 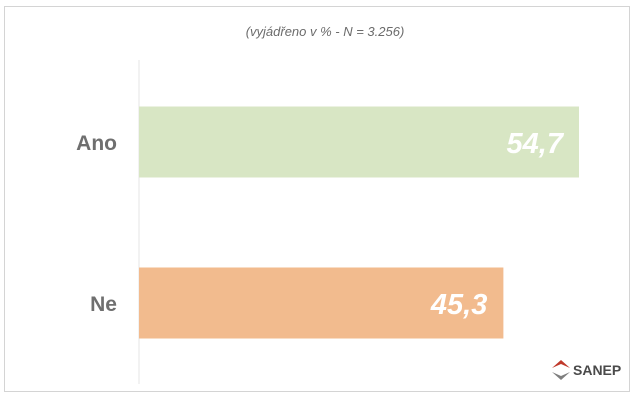 What do you see at coordinates (103, 304) in the screenshot?
I see `category-label-ne: Ne` at bounding box center [103, 304].